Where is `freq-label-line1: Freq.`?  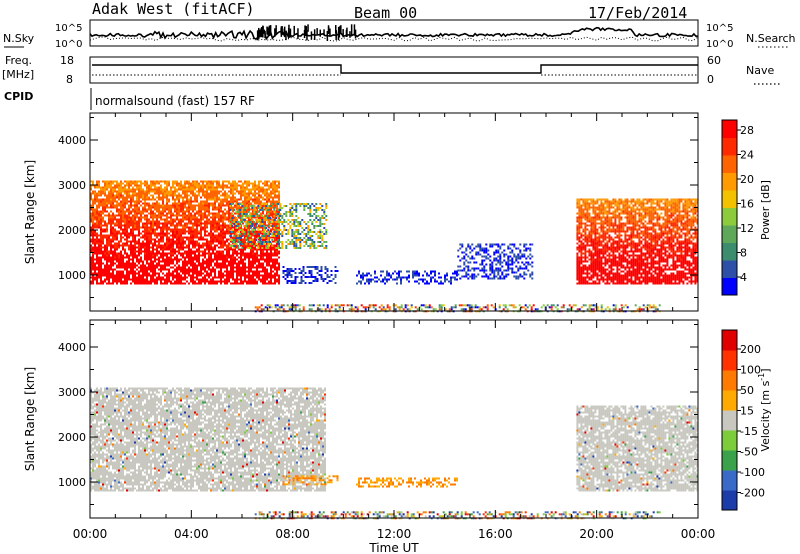
freq-label-line1: Freq. is located at coordinates (18, 60).